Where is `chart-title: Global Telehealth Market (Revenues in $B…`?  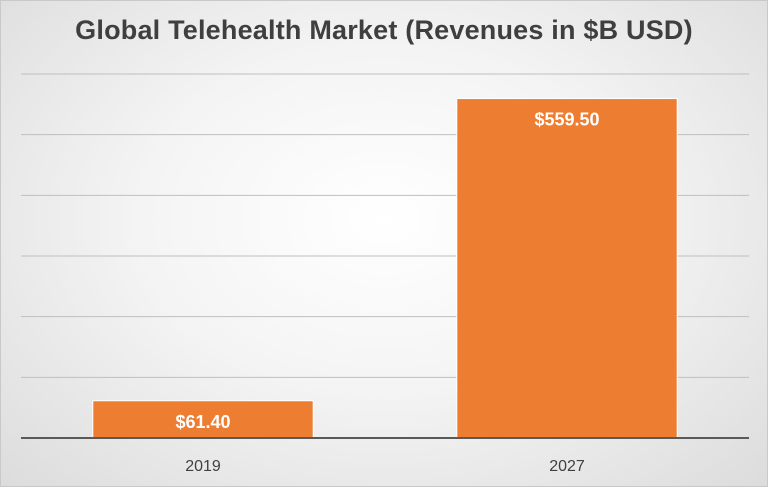
chart-title: Global Telehealth Market (Revenues in $B… is located at coordinates (384, 30).